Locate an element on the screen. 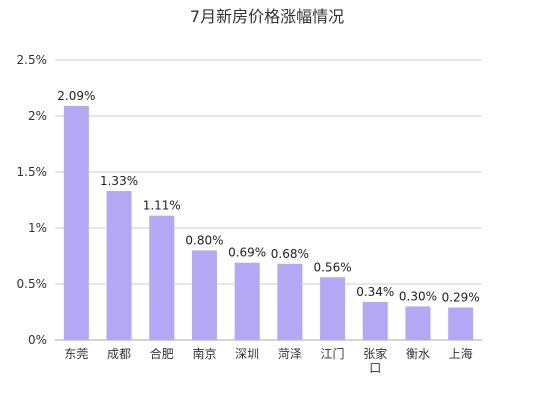  data-label: 0.69% is located at coordinates (247, 253).